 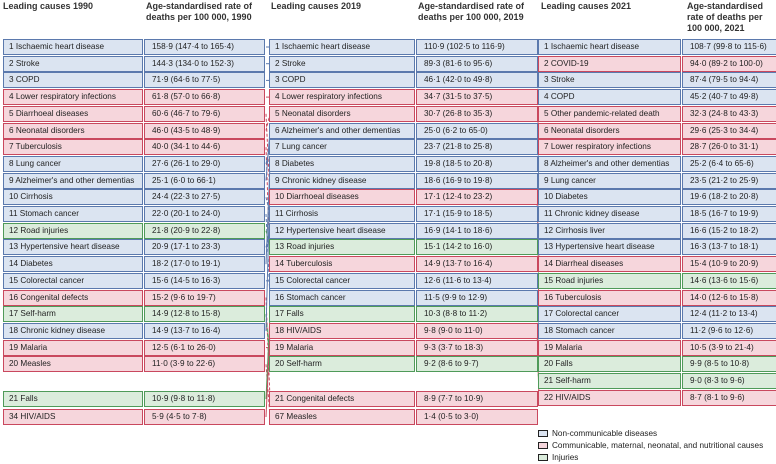 What do you see at coordinates (73, 364) in the screenshot?
I see `cause-cell: 20 Measles` at bounding box center [73, 364].